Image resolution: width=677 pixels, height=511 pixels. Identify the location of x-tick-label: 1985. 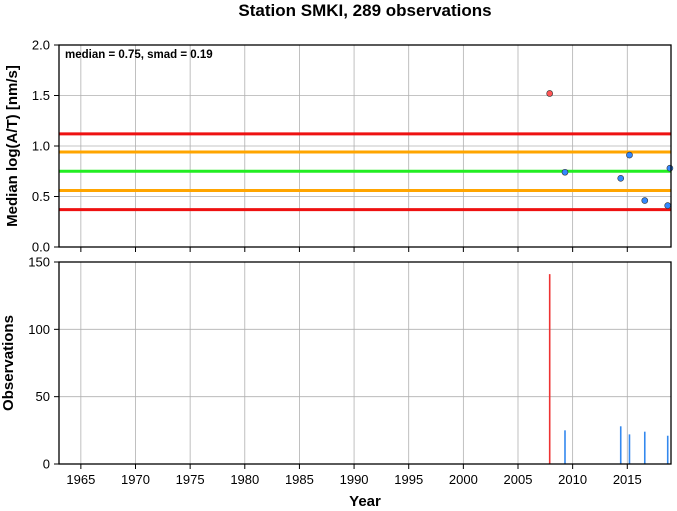
(299, 479).